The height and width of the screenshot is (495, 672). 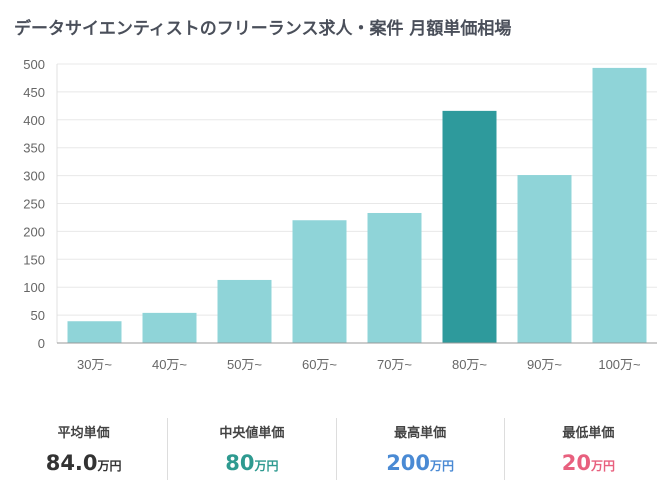 What do you see at coordinates (394, 364) in the screenshot?
I see `x-tick-label: 70万~` at bounding box center [394, 364].